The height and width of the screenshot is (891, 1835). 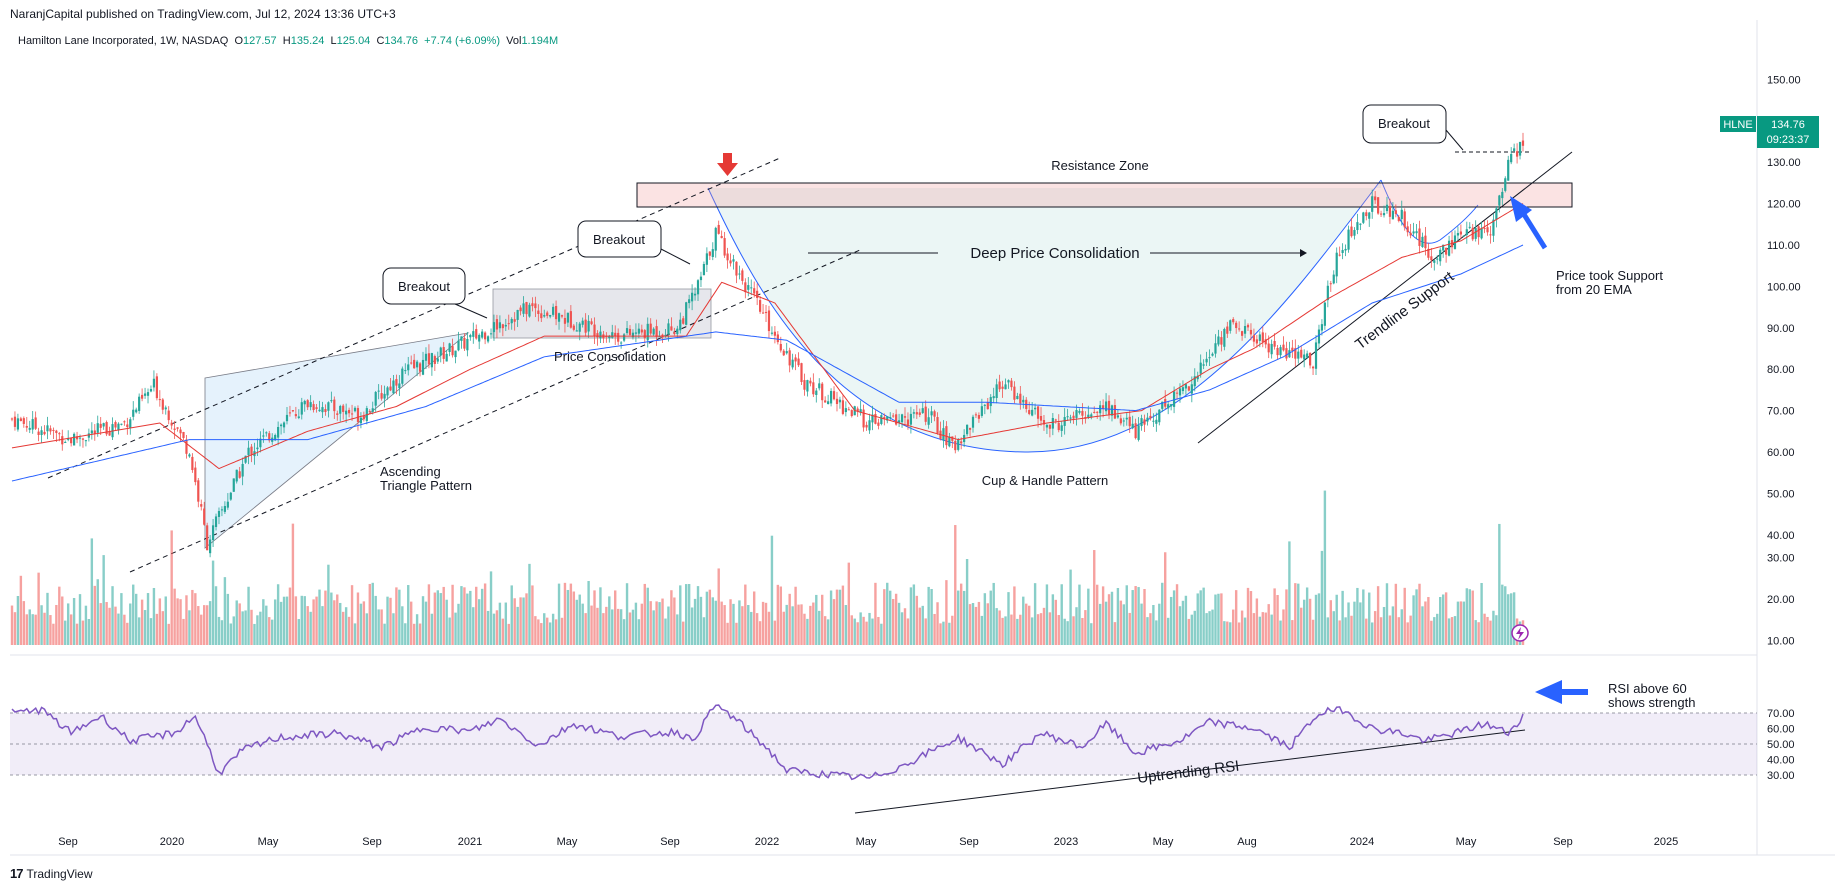 I want to click on triangle-pattern-label: Triangle Pattern, so click(x=426, y=485).